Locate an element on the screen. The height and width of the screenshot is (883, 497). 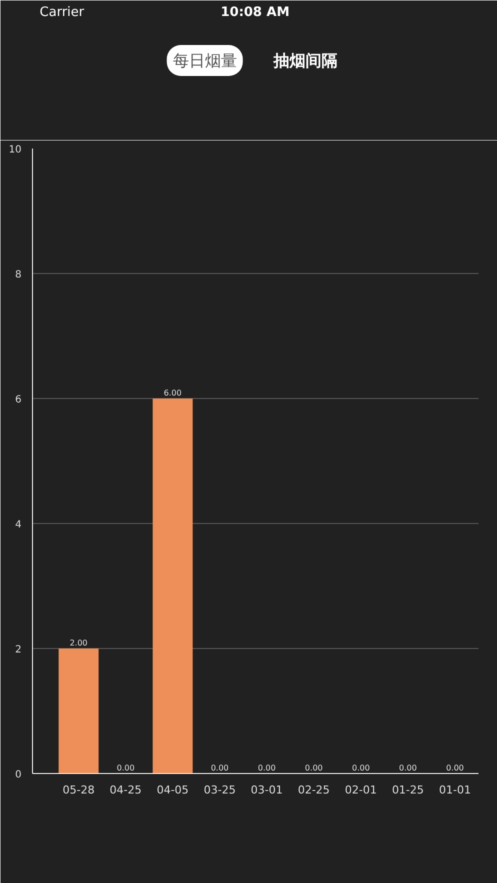
y-tick-label: 6 is located at coordinates (18, 400).